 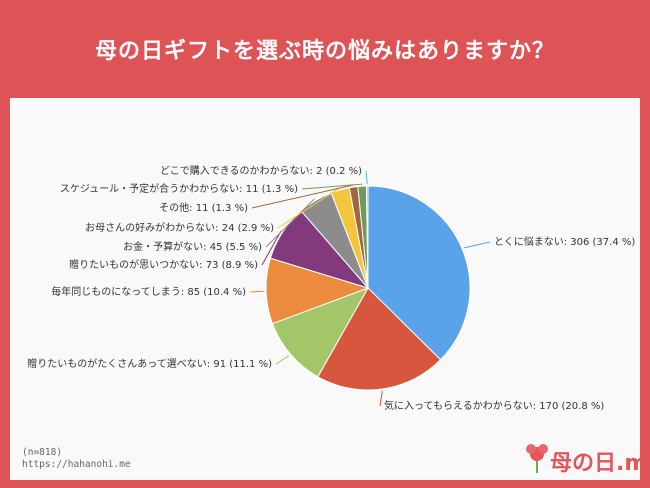 I want to click on logo: 母の日.me, so click(x=583, y=460).